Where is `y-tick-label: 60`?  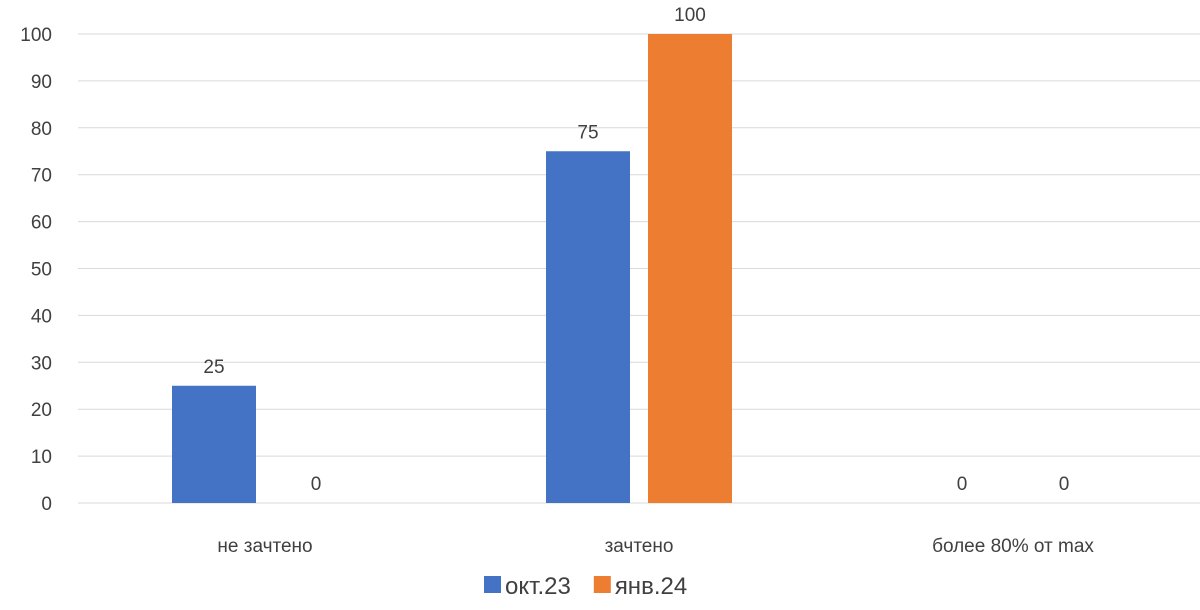 y-tick-label: 60 is located at coordinates (41, 223).